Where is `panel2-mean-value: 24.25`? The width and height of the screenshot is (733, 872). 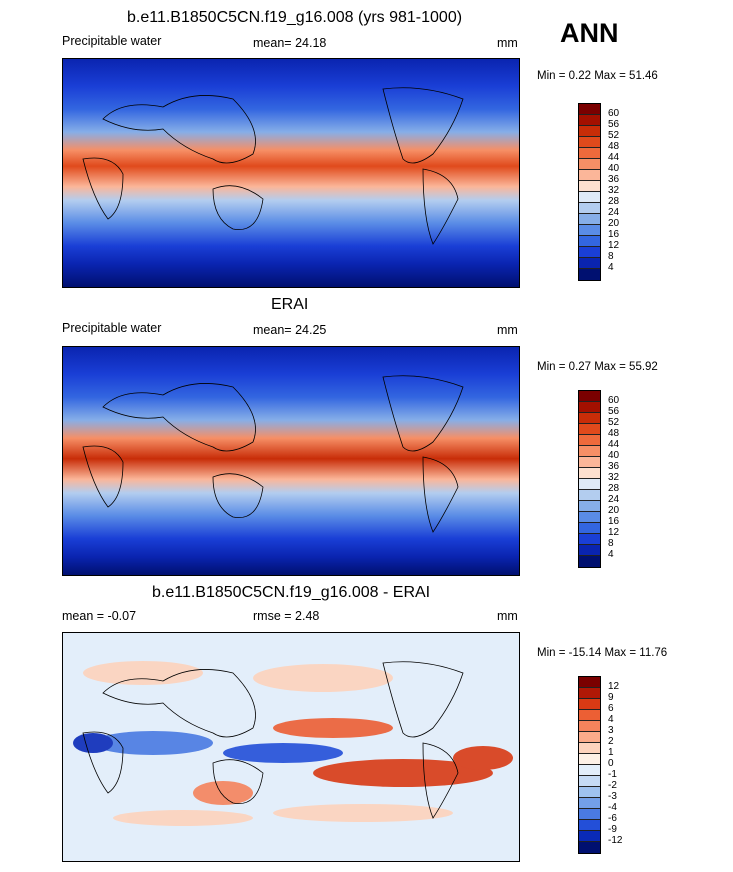 panel2-mean-value: 24.25 is located at coordinates (311, 330).